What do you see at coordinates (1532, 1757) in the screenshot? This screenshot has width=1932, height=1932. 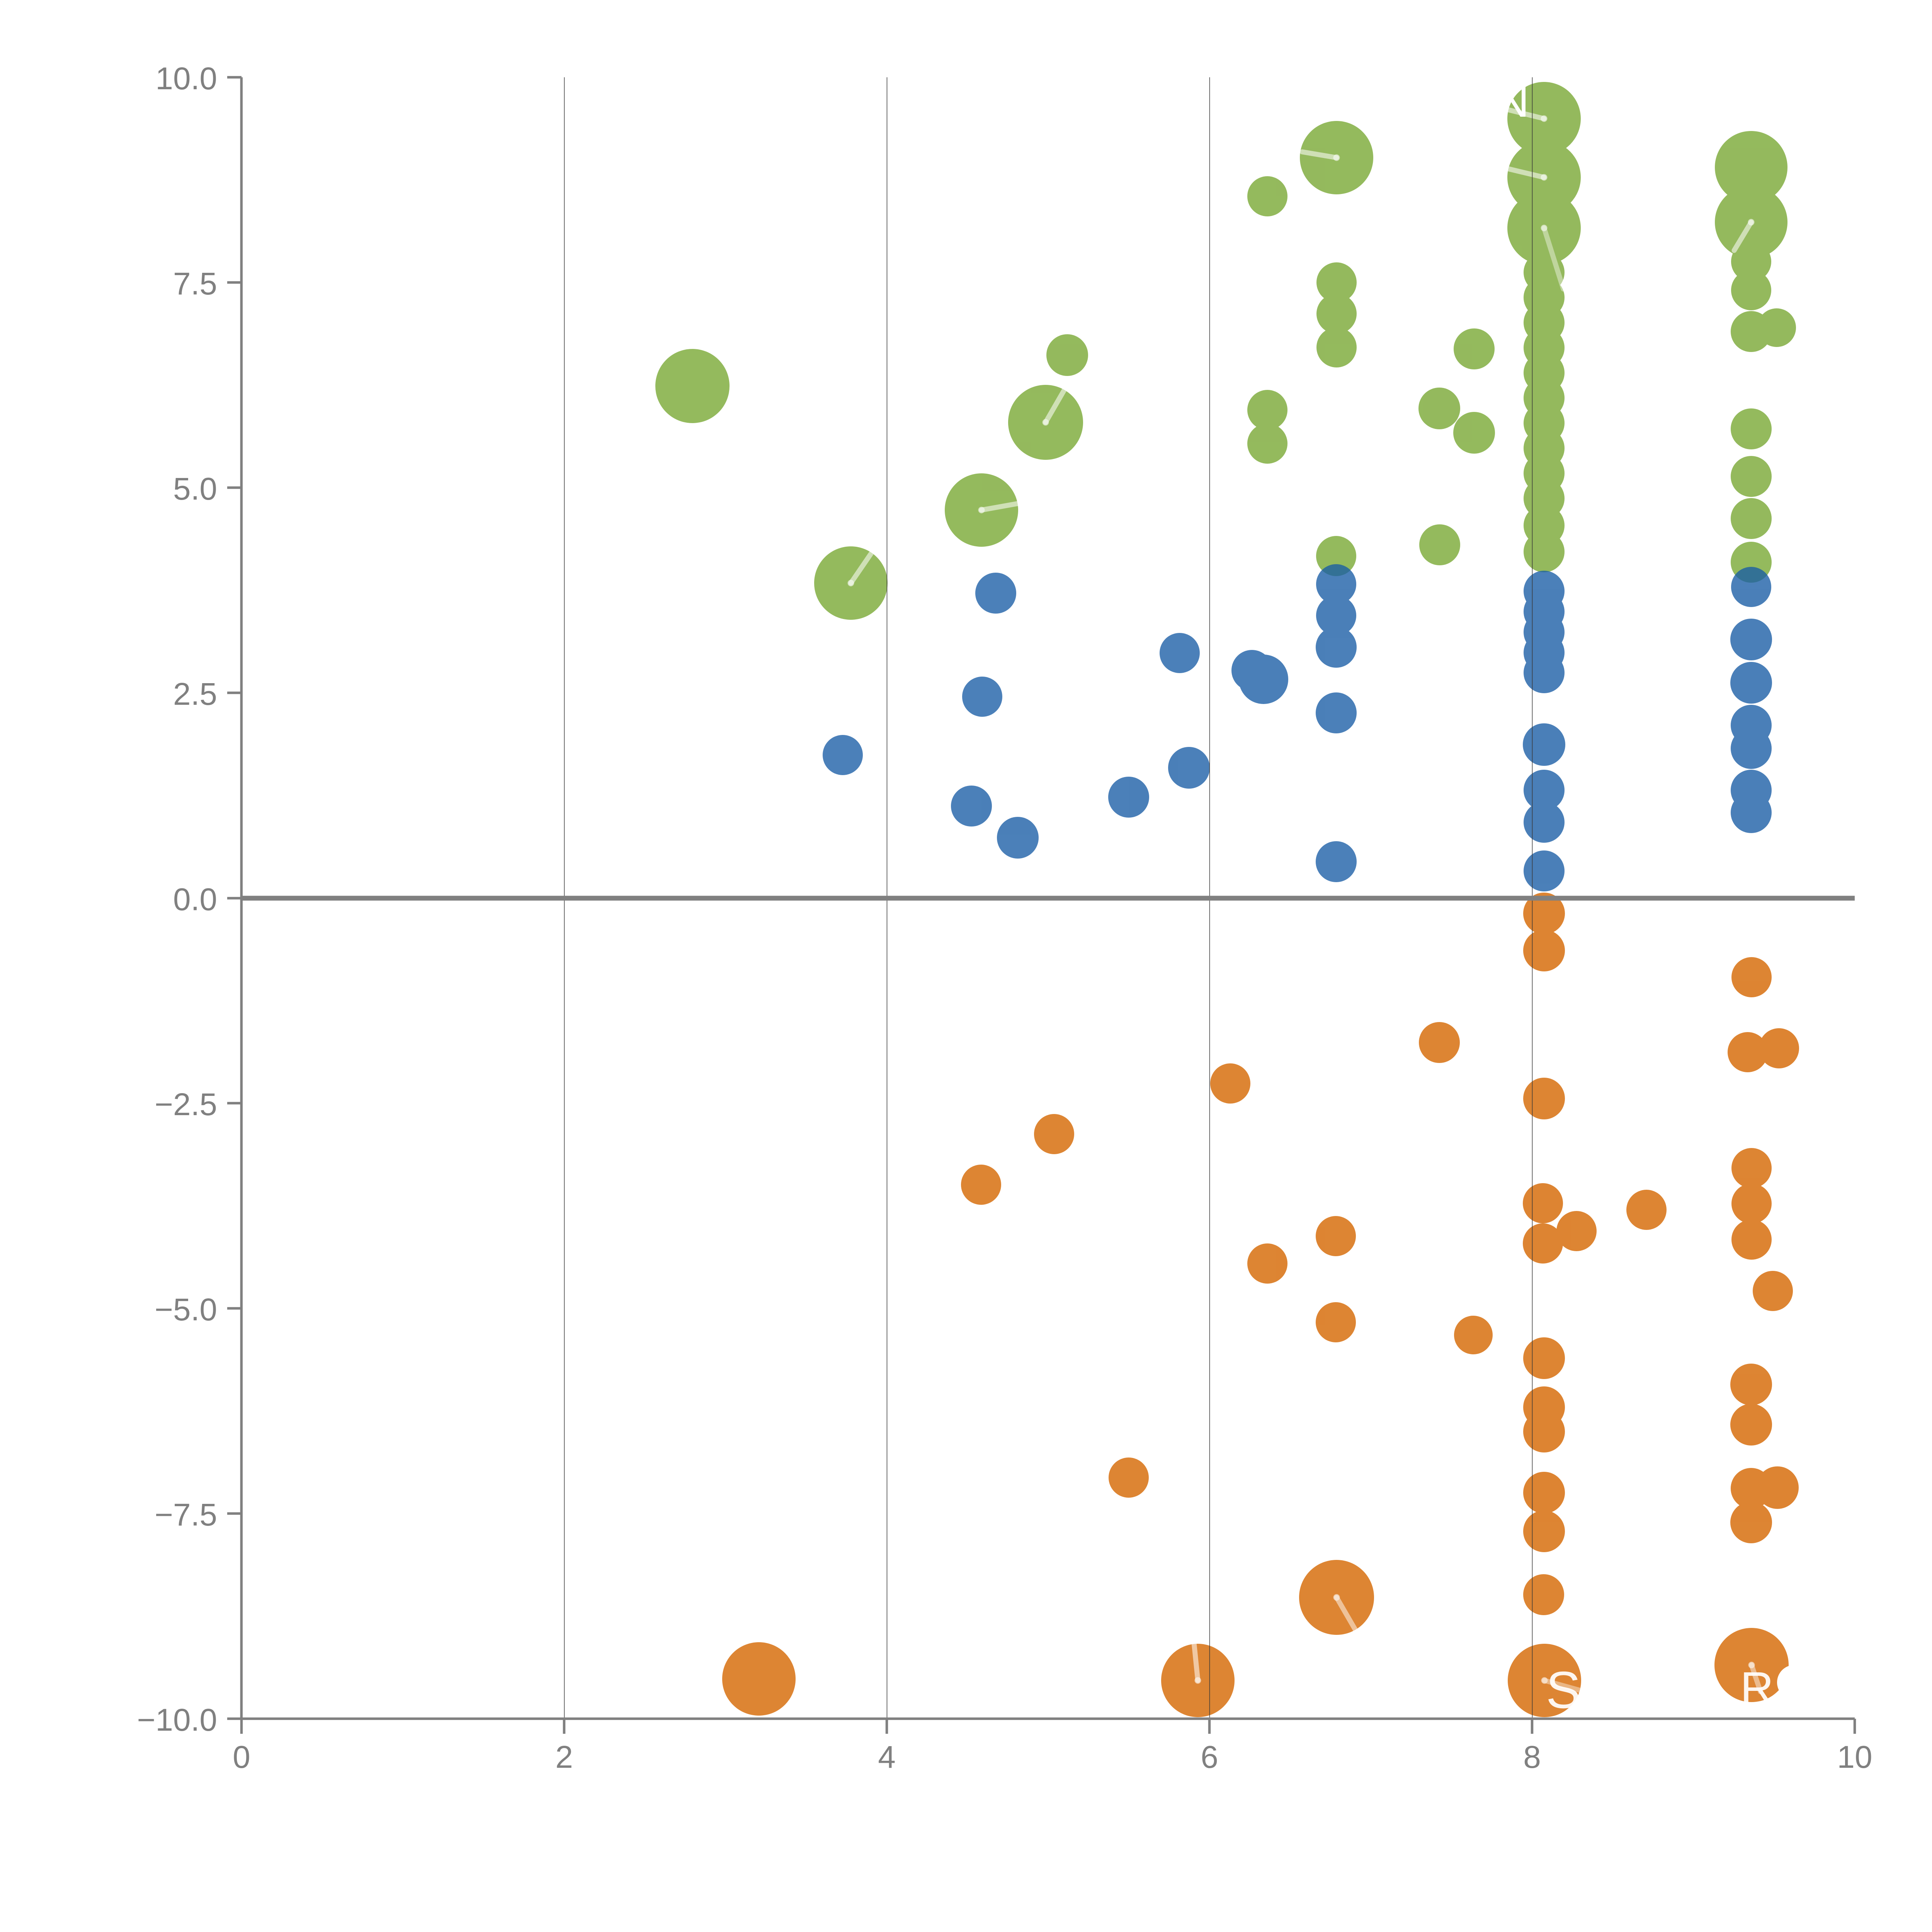 I see `svg-text: 8` at bounding box center [1532, 1757].